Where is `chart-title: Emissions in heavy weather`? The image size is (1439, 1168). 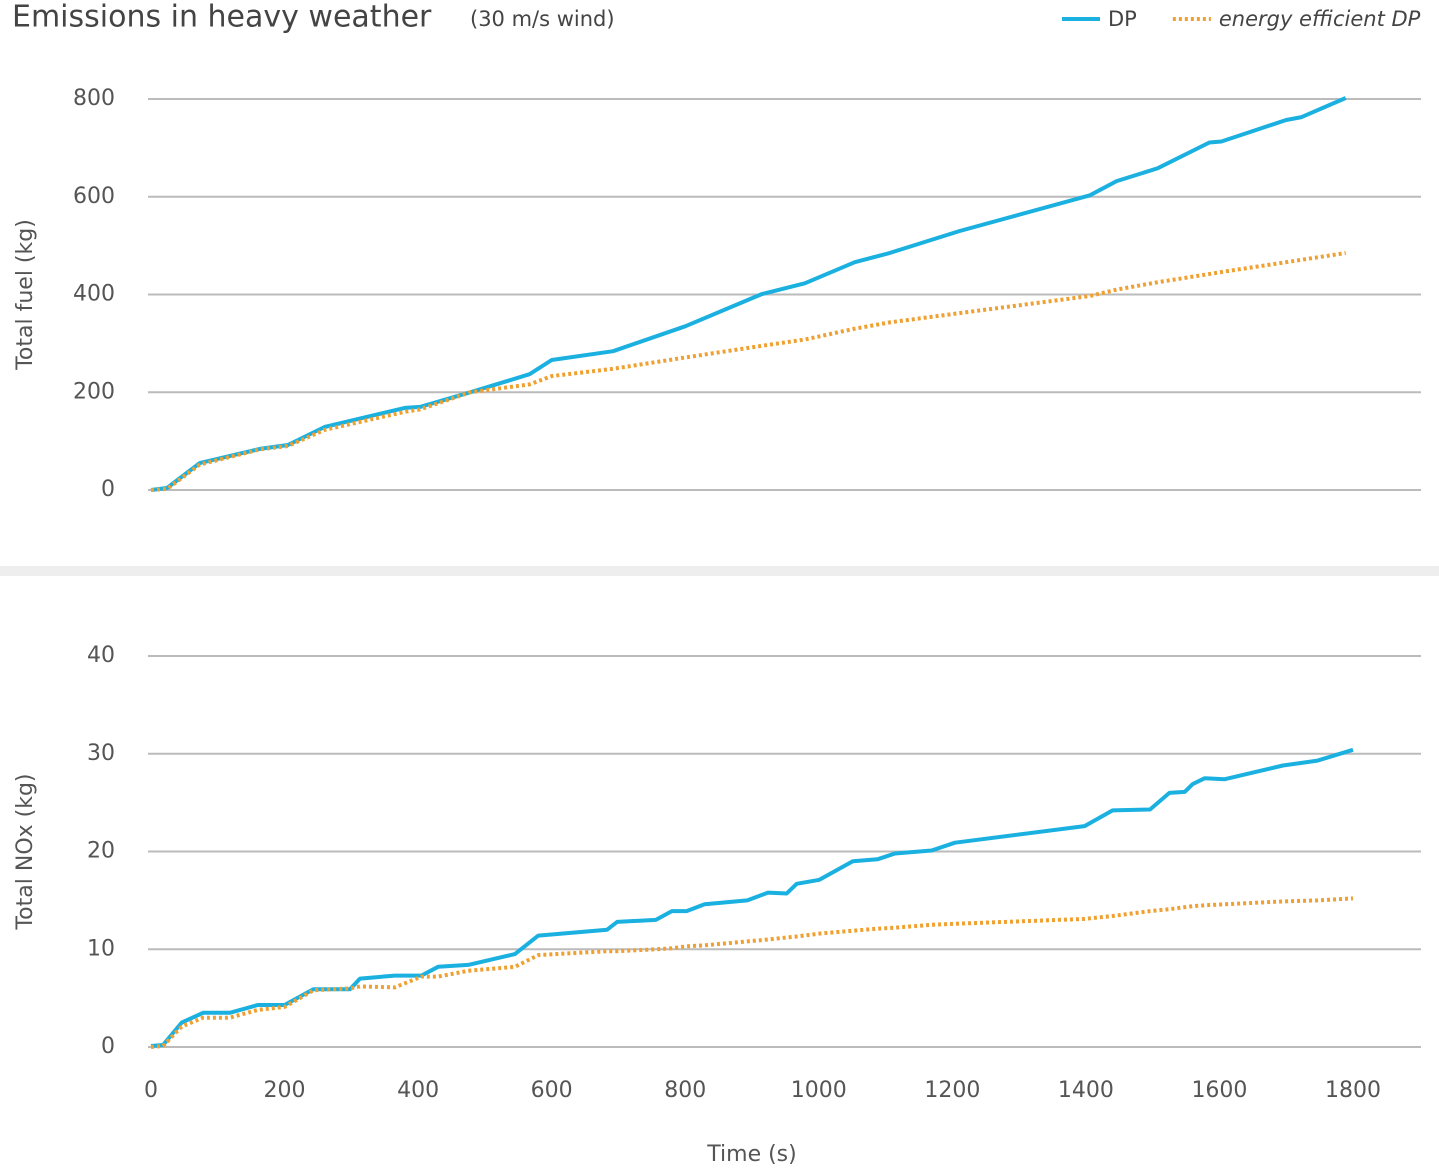
chart-title: Emissions in heavy weather is located at coordinates (222, 17).